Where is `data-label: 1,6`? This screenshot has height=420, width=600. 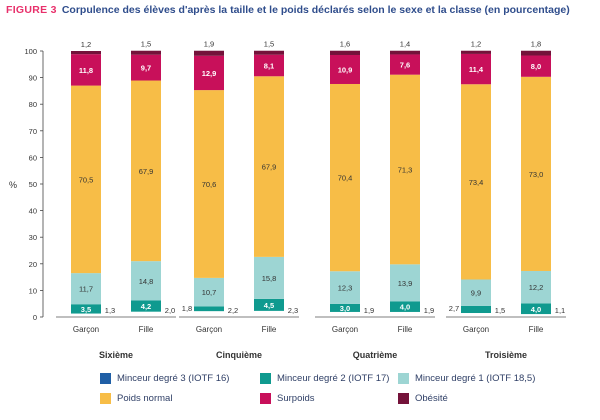 data-label: 1,6 is located at coordinates (345, 44).